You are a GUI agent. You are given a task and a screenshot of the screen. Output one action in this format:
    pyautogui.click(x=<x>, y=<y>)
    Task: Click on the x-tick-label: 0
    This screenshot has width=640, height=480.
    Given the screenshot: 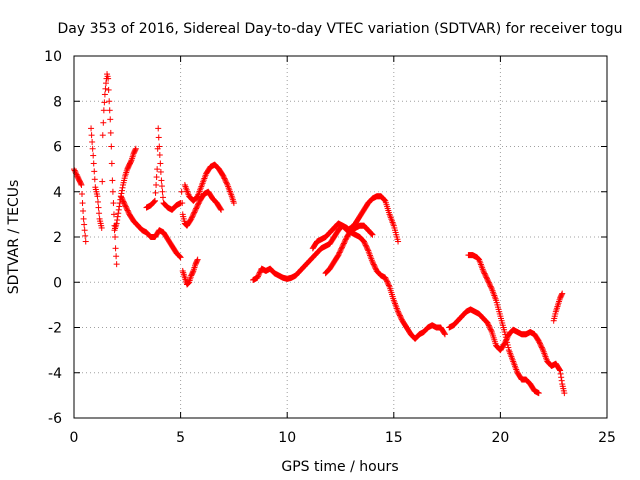 What is the action you would take?
    pyautogui.click(x=74, y=438)
    